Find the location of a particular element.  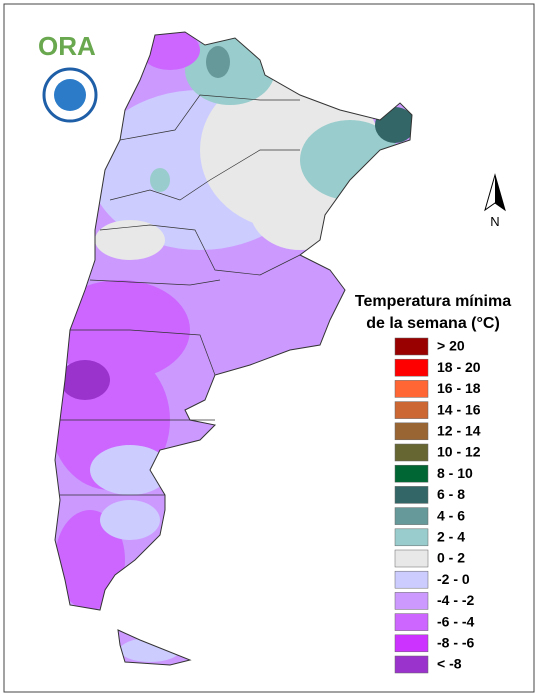

legend-label: > 20 is located at coordinates (451, 346).